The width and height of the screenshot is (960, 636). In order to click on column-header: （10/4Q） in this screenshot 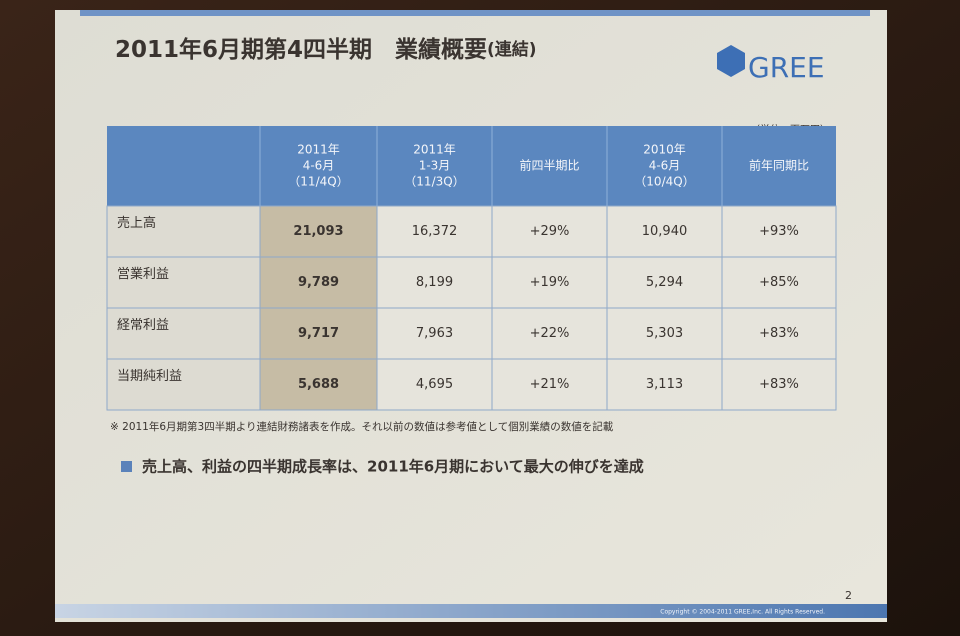, I will do `click(664, 182)`.